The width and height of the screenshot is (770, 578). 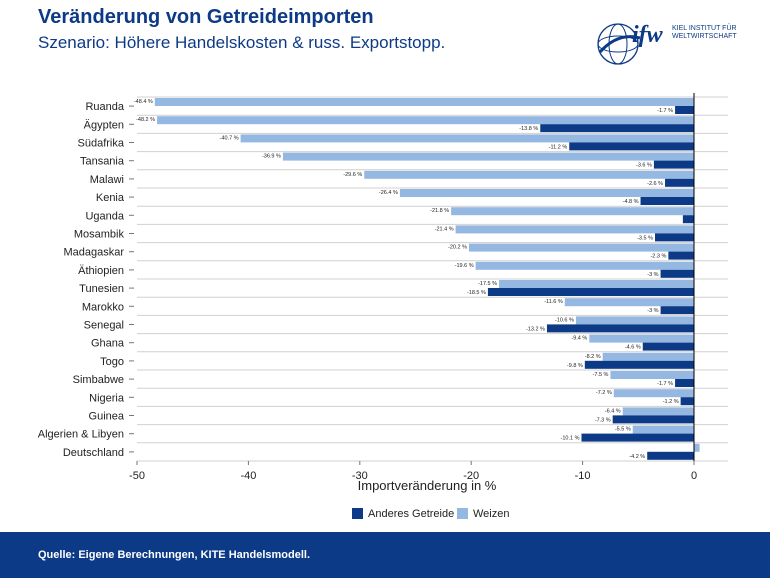 What do you see at coordinates (388, 193) in the screenshot?
I see `data-label-weizen: -26.4 %` at bounding box center [388, 193].